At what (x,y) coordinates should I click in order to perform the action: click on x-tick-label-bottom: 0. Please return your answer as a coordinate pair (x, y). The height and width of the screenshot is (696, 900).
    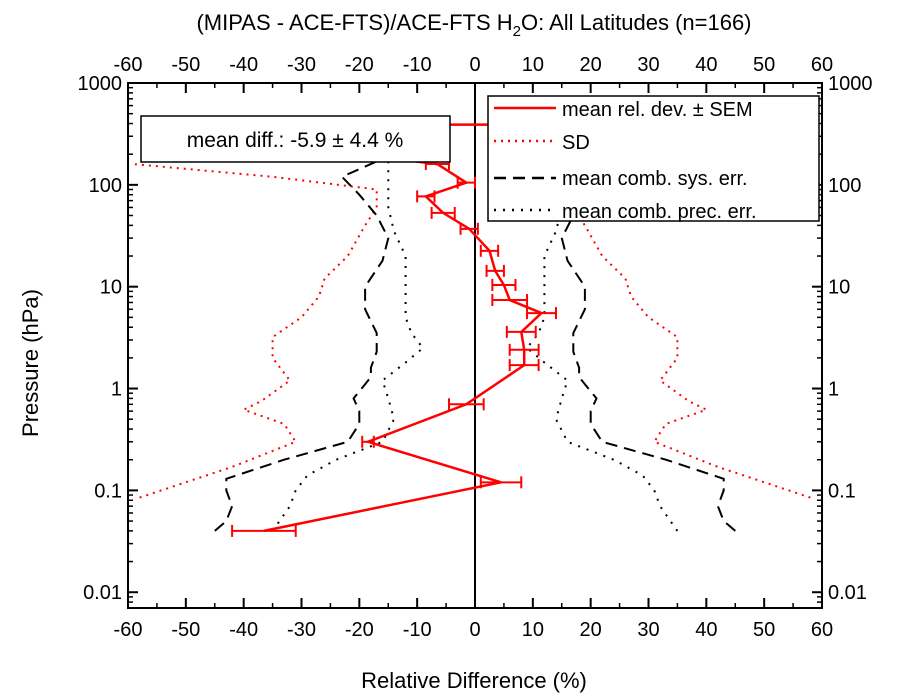
    Looking at the image, I should click on (474, 630).